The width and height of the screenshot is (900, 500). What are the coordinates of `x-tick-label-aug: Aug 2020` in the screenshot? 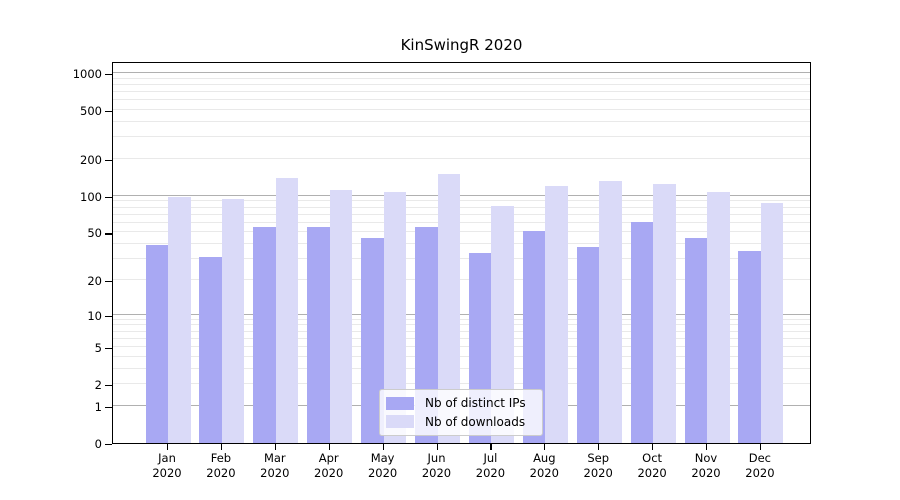 It's located at (544, 465).